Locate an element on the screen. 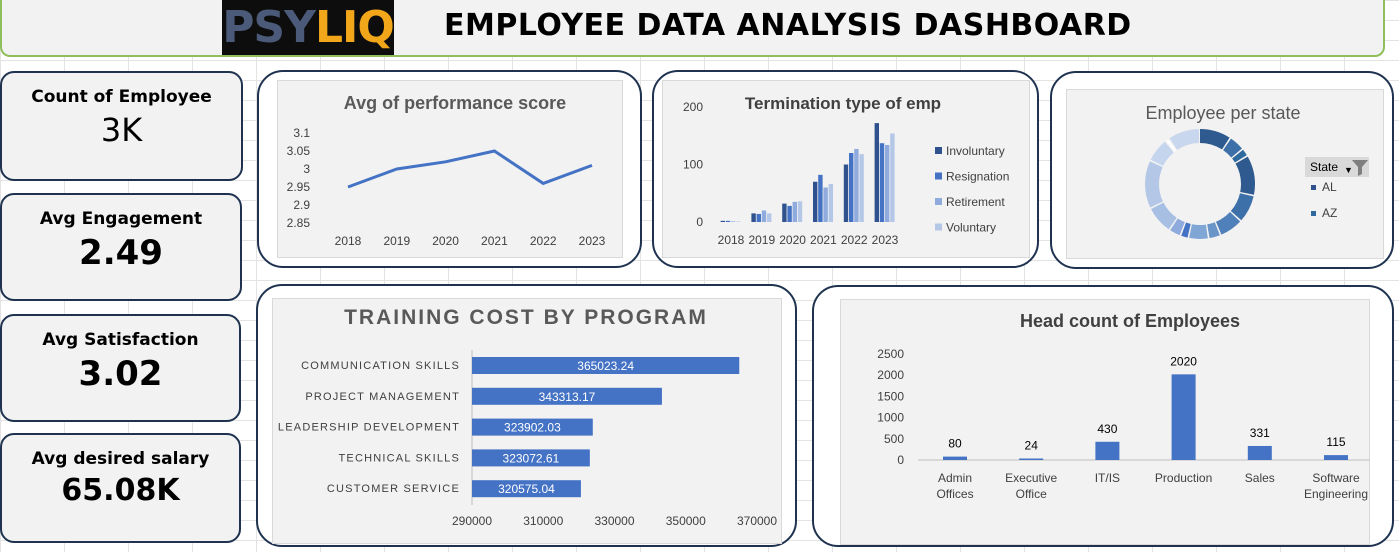 This screenshot has width=1399, height=552. headcount-chart-title: Head count of Employees is located at coordinates (1130, 321).